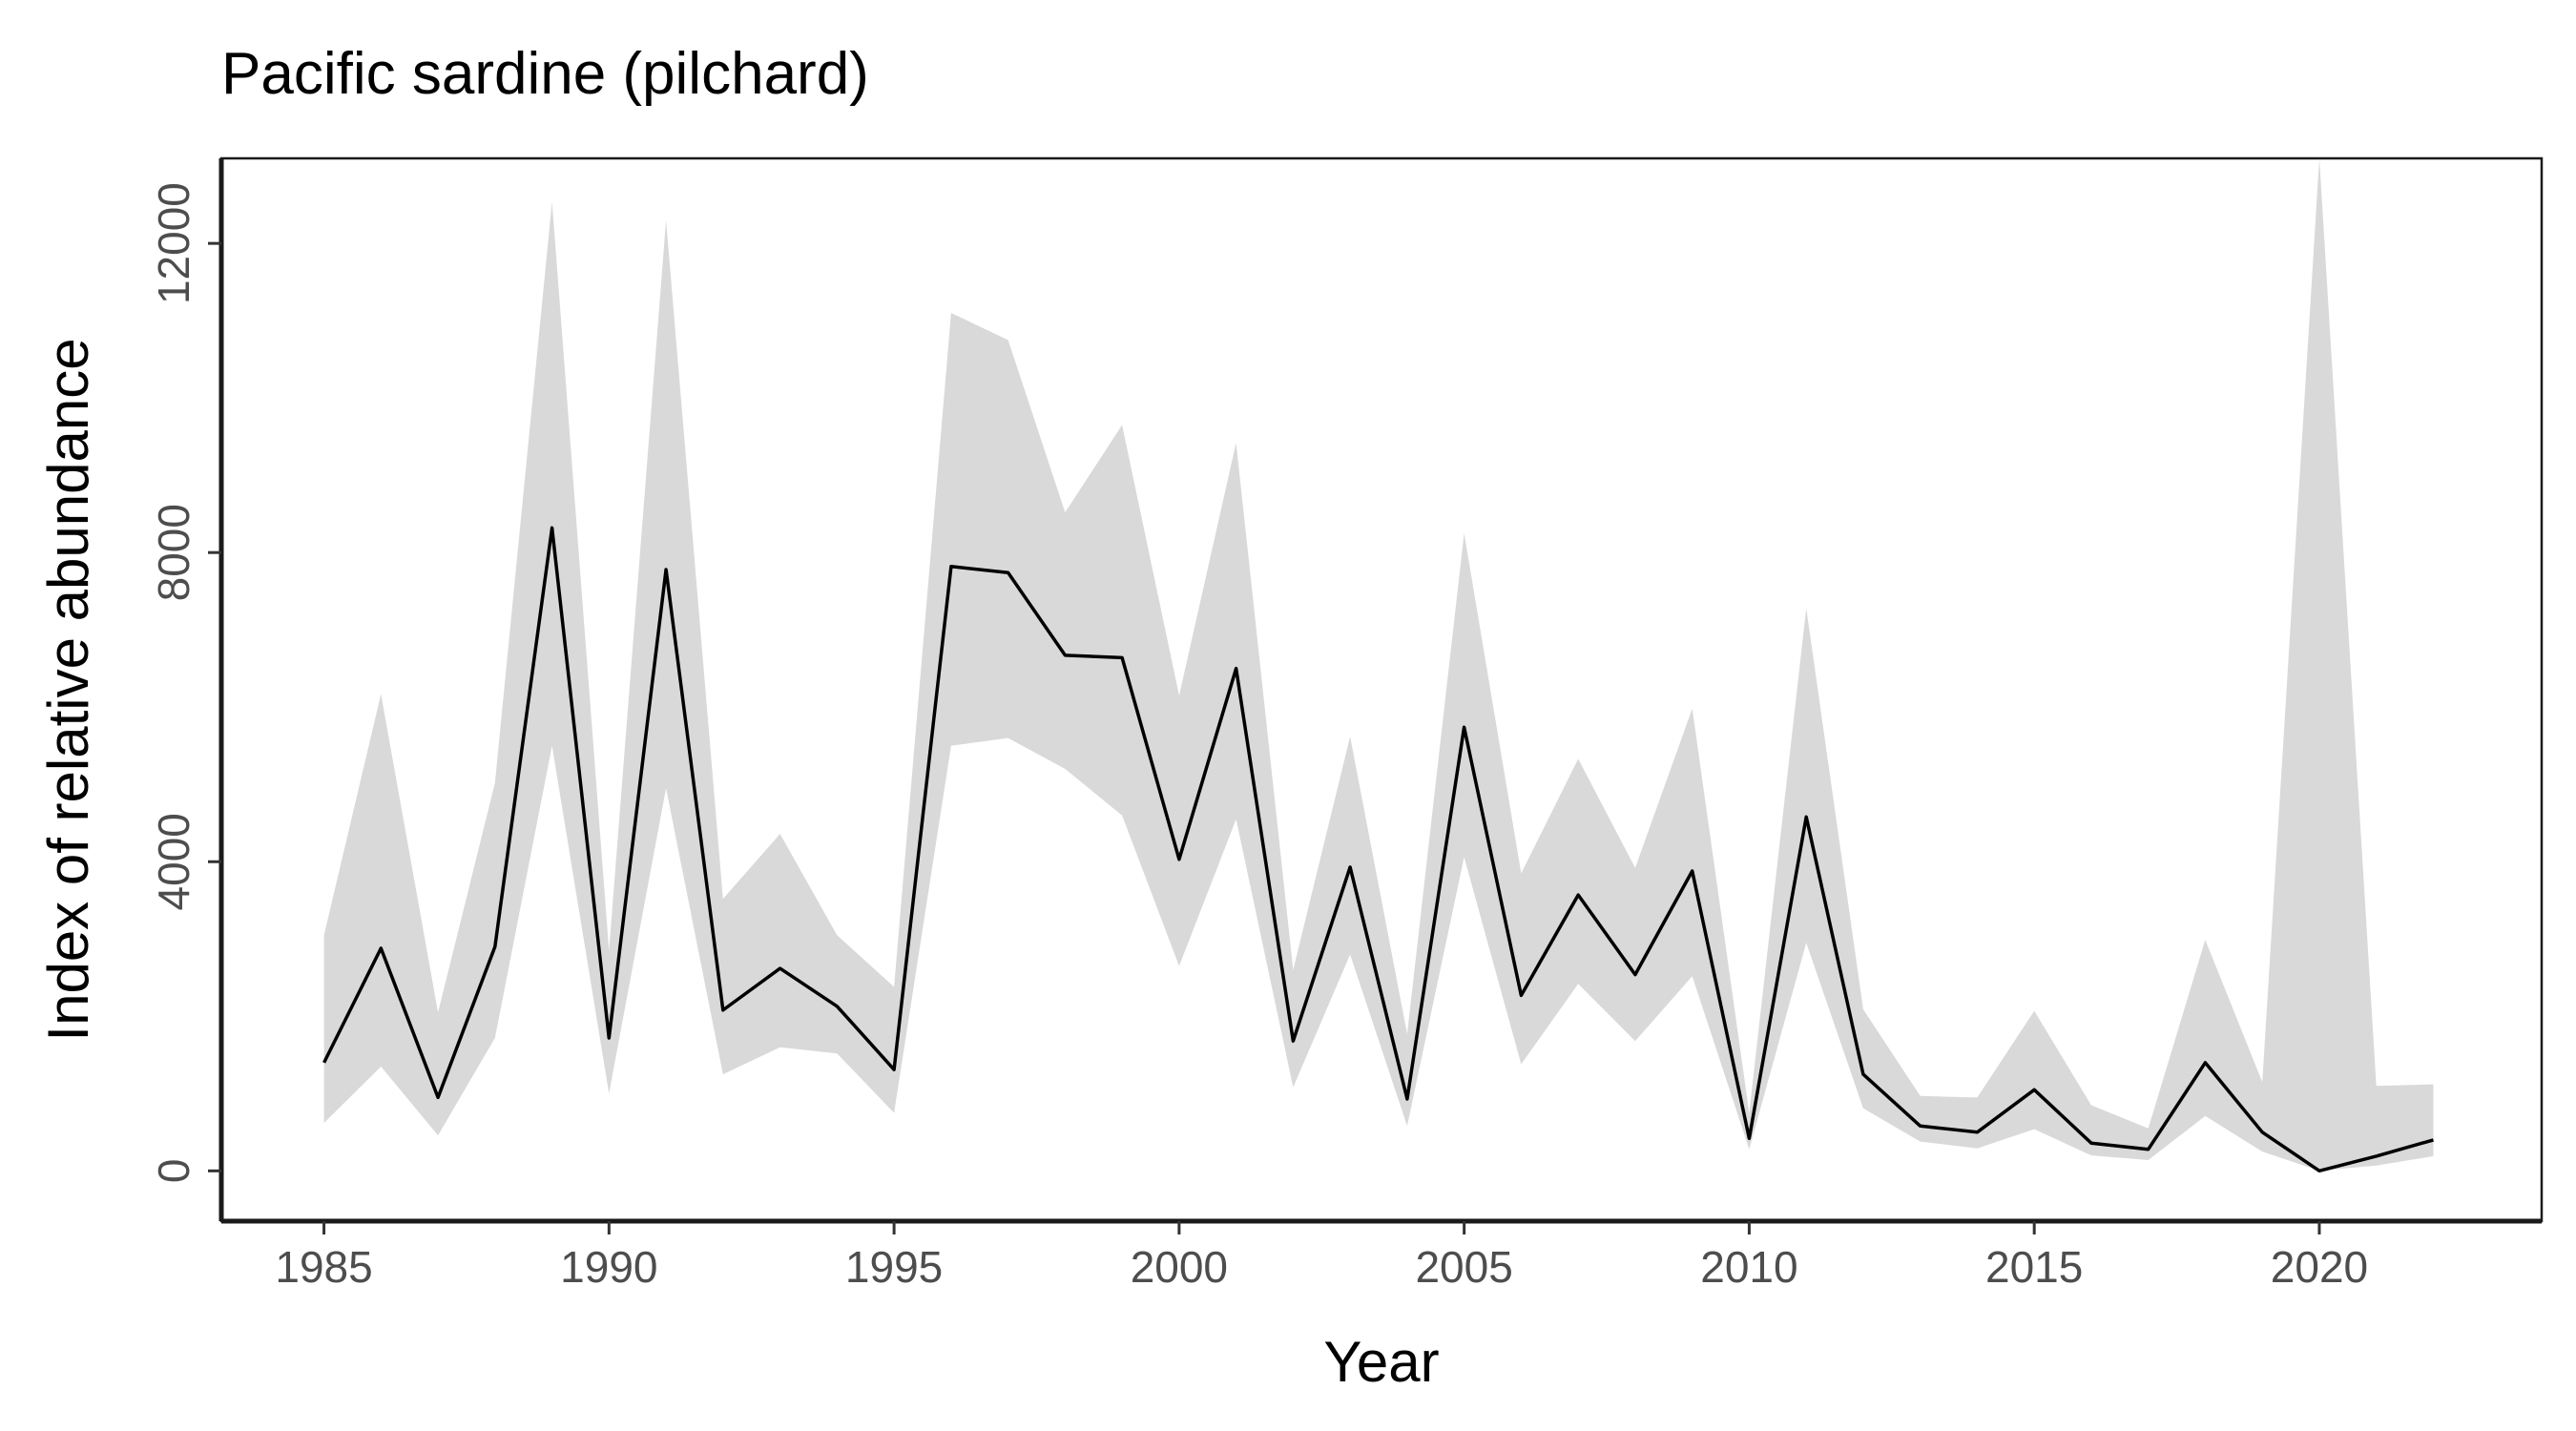 This screenshot has width=2576, height=1431. I want to click on x-tick-label-1995: 1995, so click(894, 1267).